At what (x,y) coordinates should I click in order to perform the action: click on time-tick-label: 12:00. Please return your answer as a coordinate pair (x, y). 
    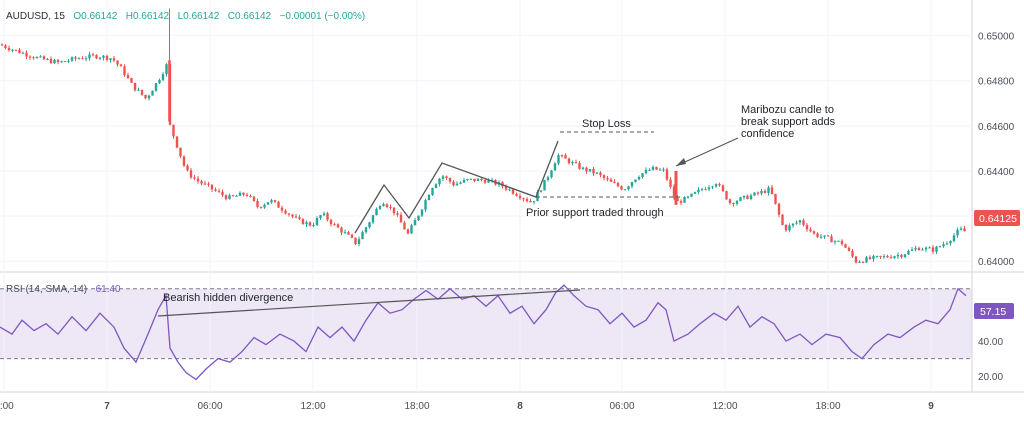
    Looking at the image, I should click on (724, 406).